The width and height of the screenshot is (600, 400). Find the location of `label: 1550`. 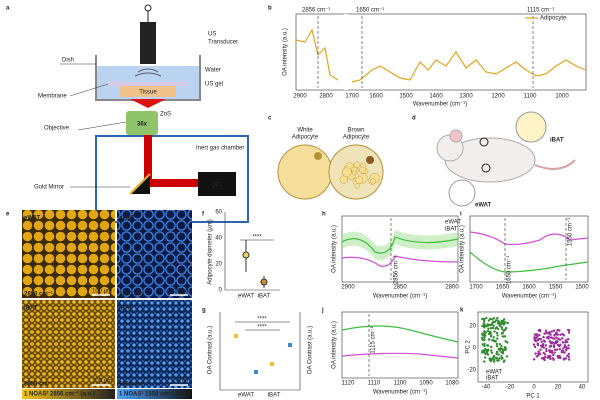

label: 1550 is located at coordinates (556, 288).